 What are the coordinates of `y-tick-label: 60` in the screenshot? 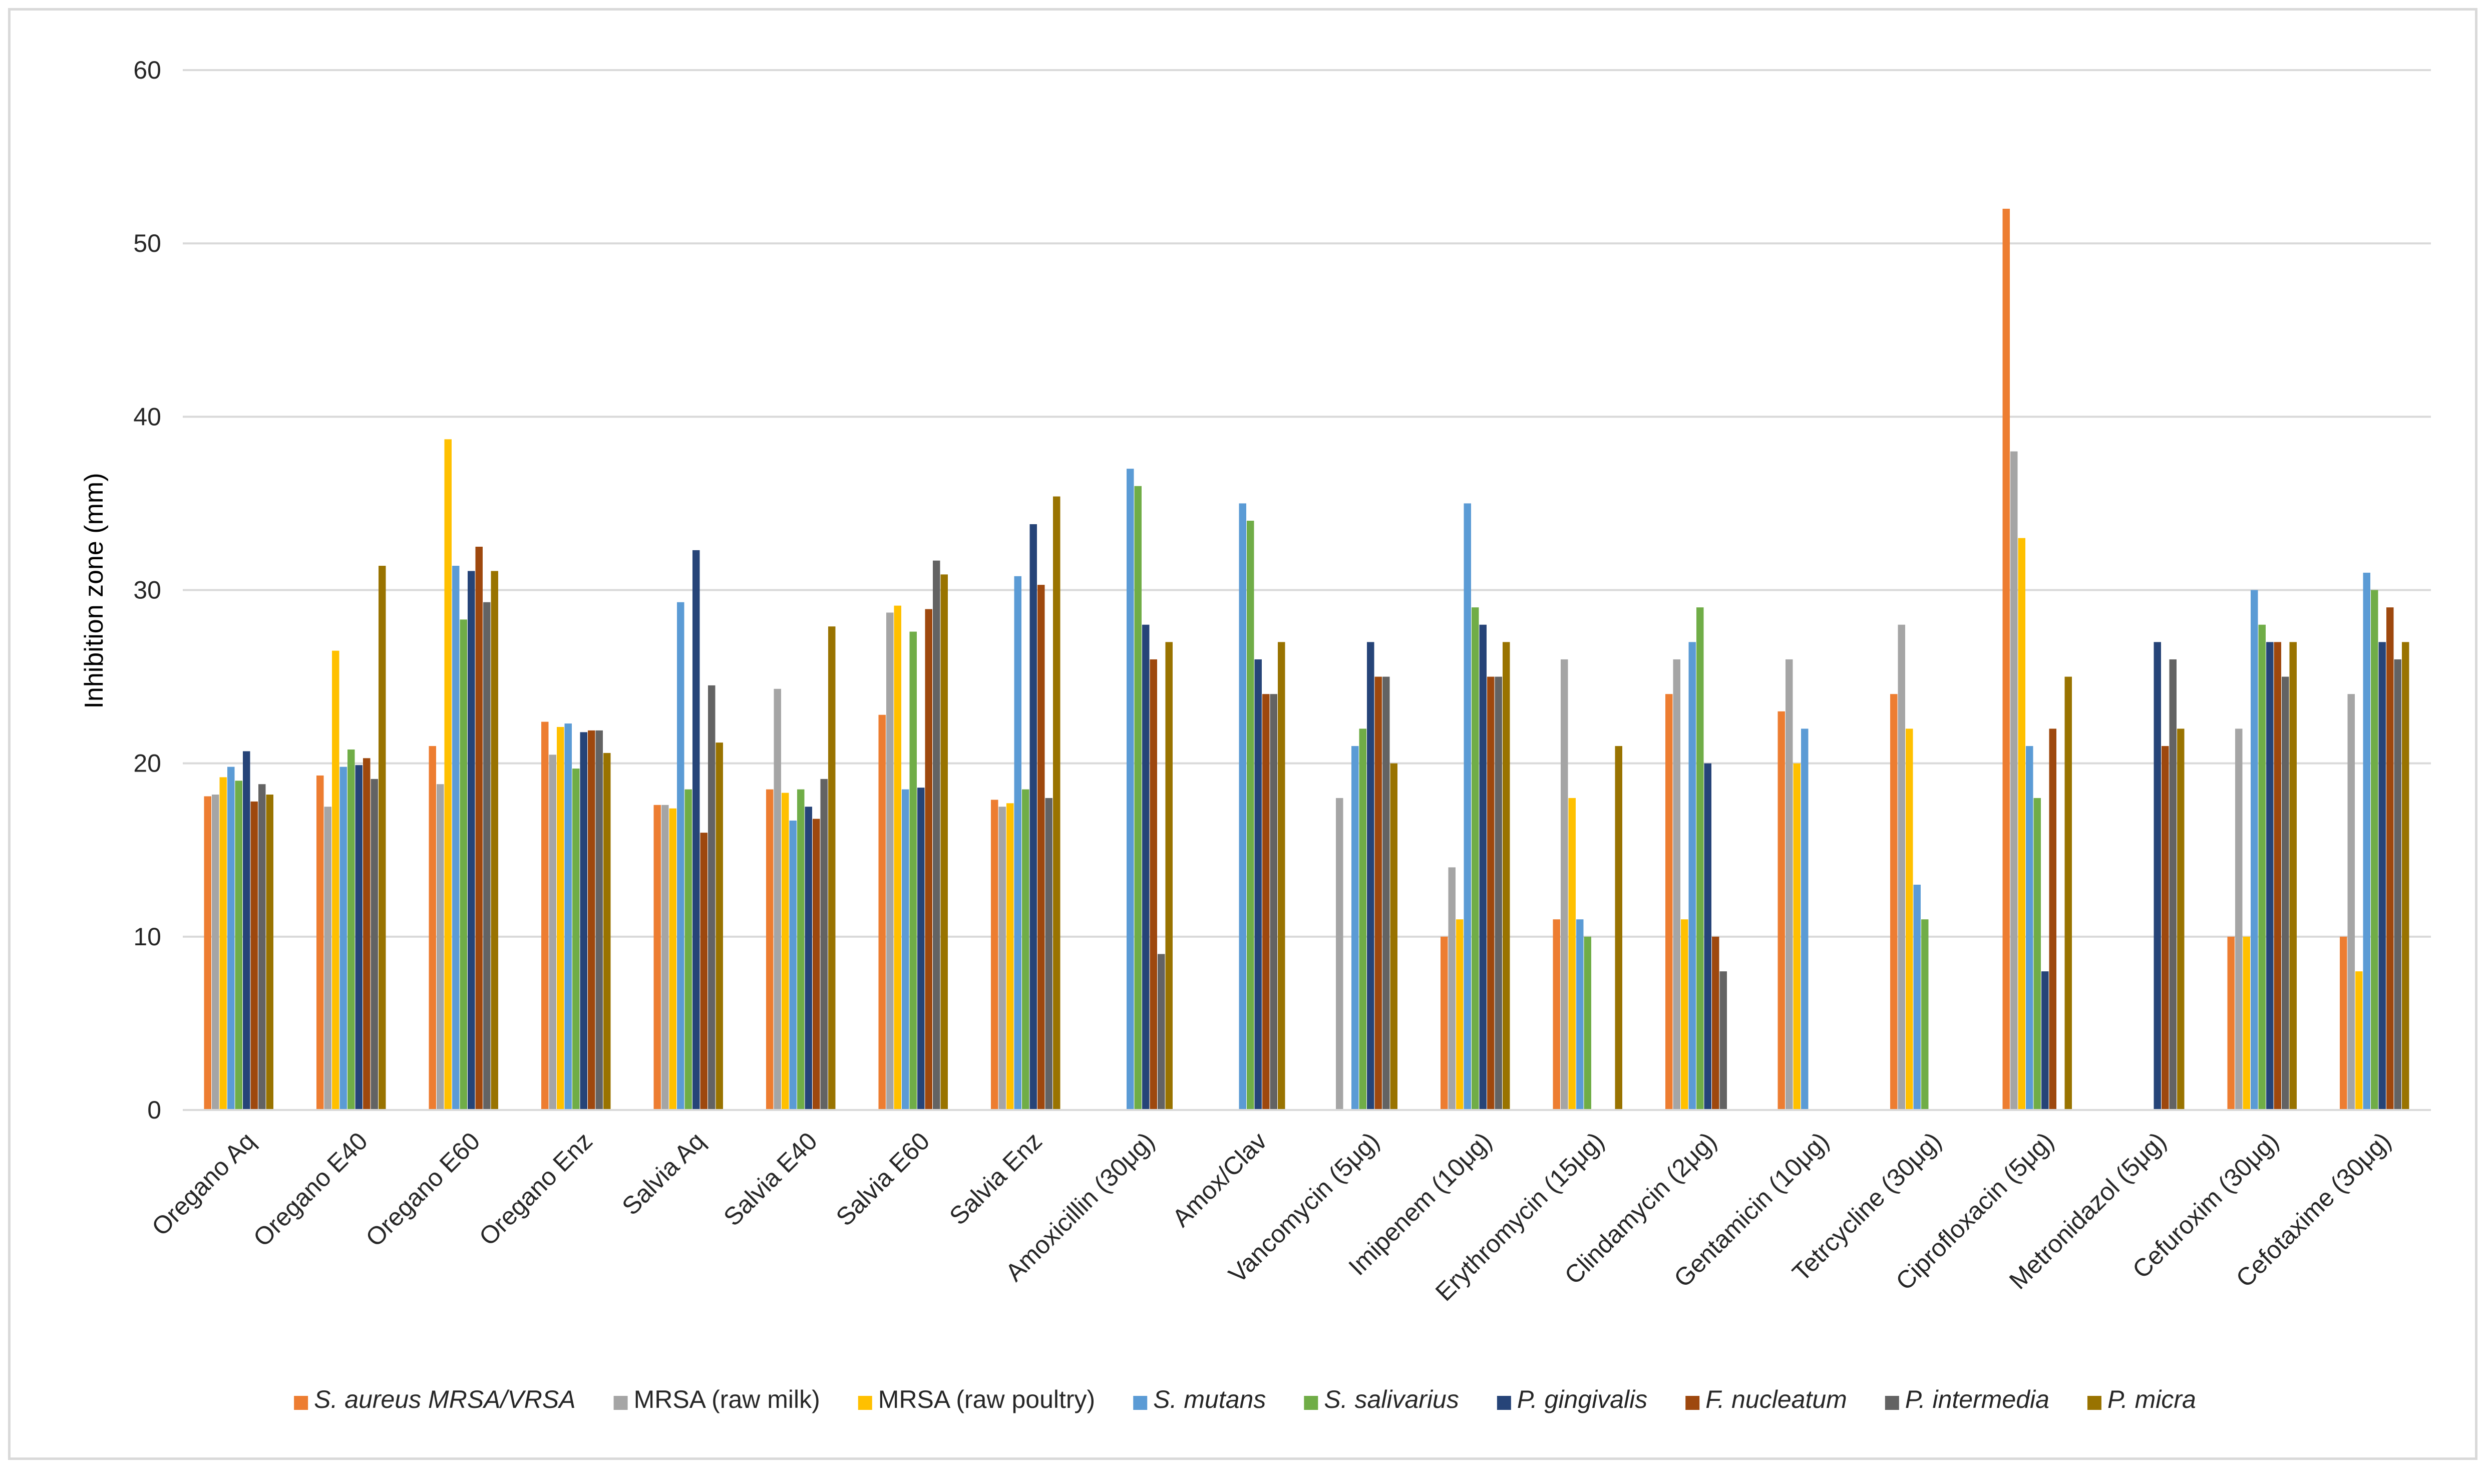 It's located at (147, 70).